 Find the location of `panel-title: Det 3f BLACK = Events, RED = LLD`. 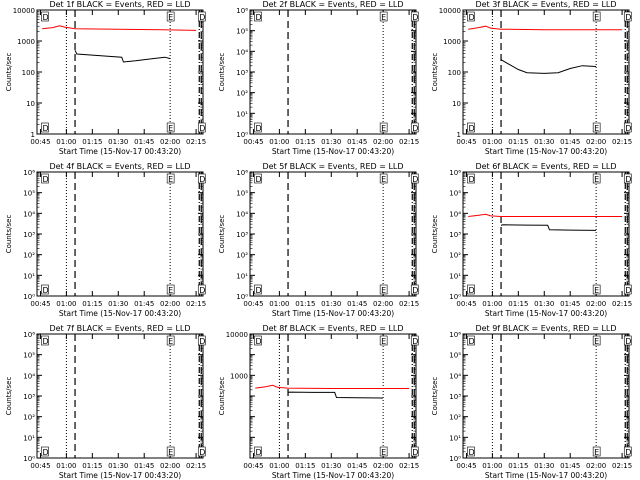

panel-title: Det 3f BLACK = Events, RED = LLD is located at coordinates (545, 4).